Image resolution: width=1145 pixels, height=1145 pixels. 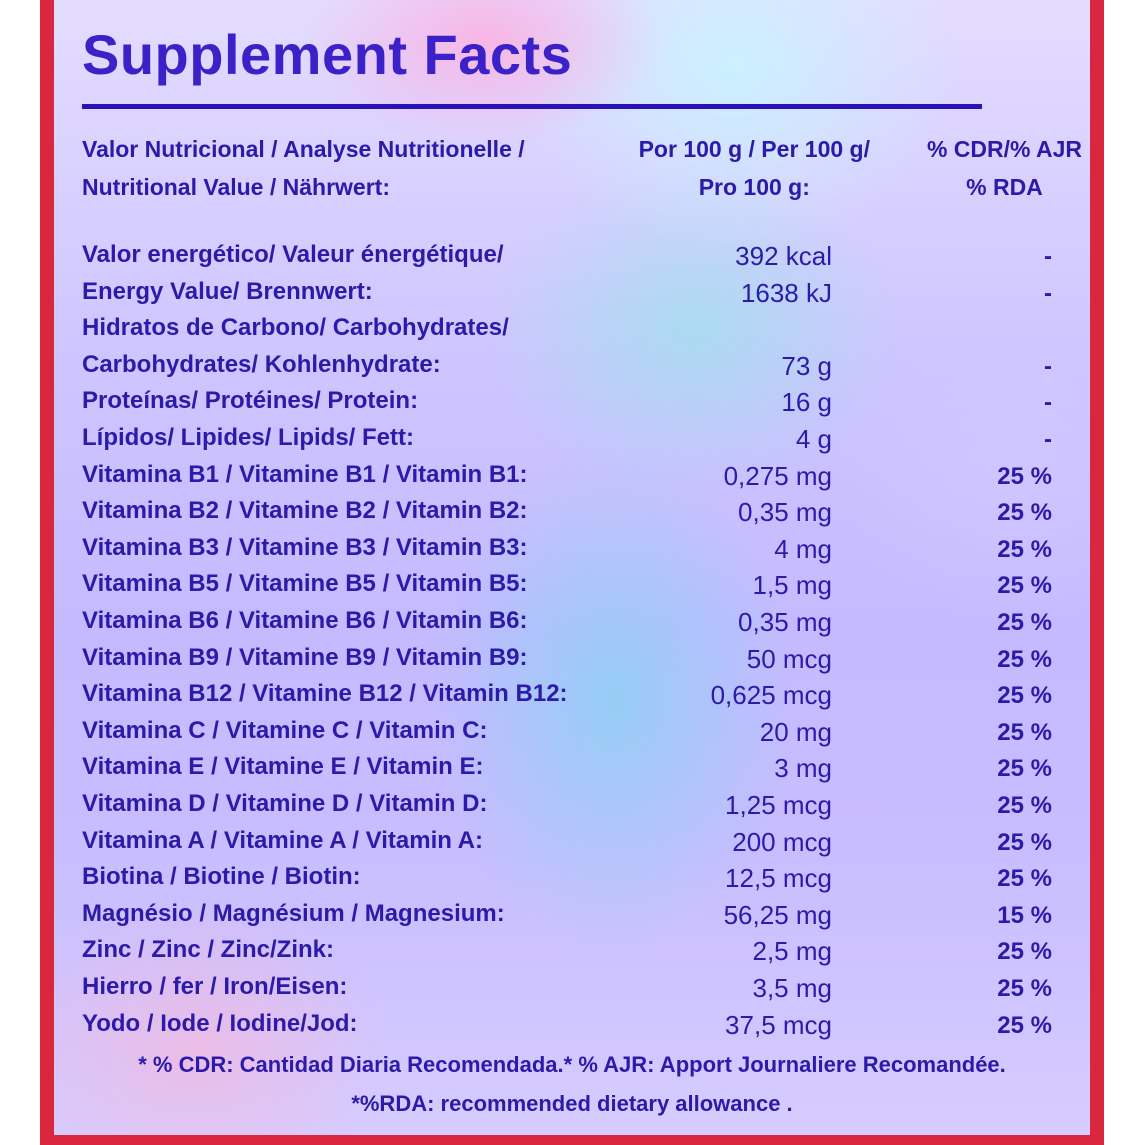 What do you see at coordinates (215, 986) in the screenshot?
I see `nutrient-name: Hierro / fer / Iron/Eisen:` at bounding box center [215, 986].